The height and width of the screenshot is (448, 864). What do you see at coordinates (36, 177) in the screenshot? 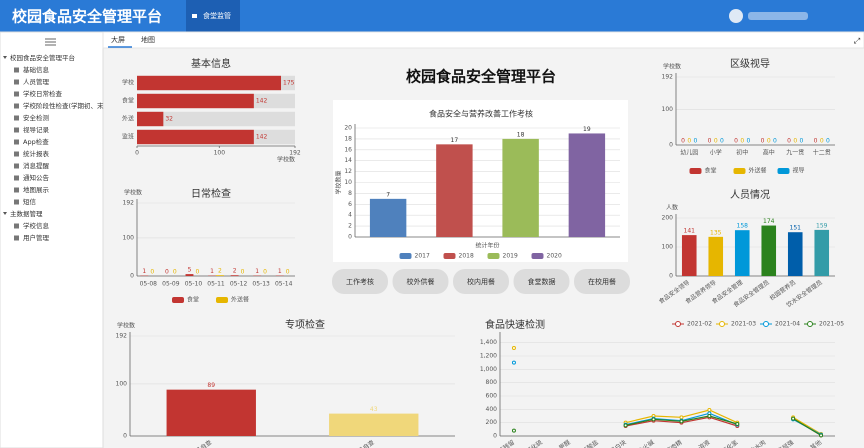
I see `menu-item: 通知公告` at bounding box center [36, 177].